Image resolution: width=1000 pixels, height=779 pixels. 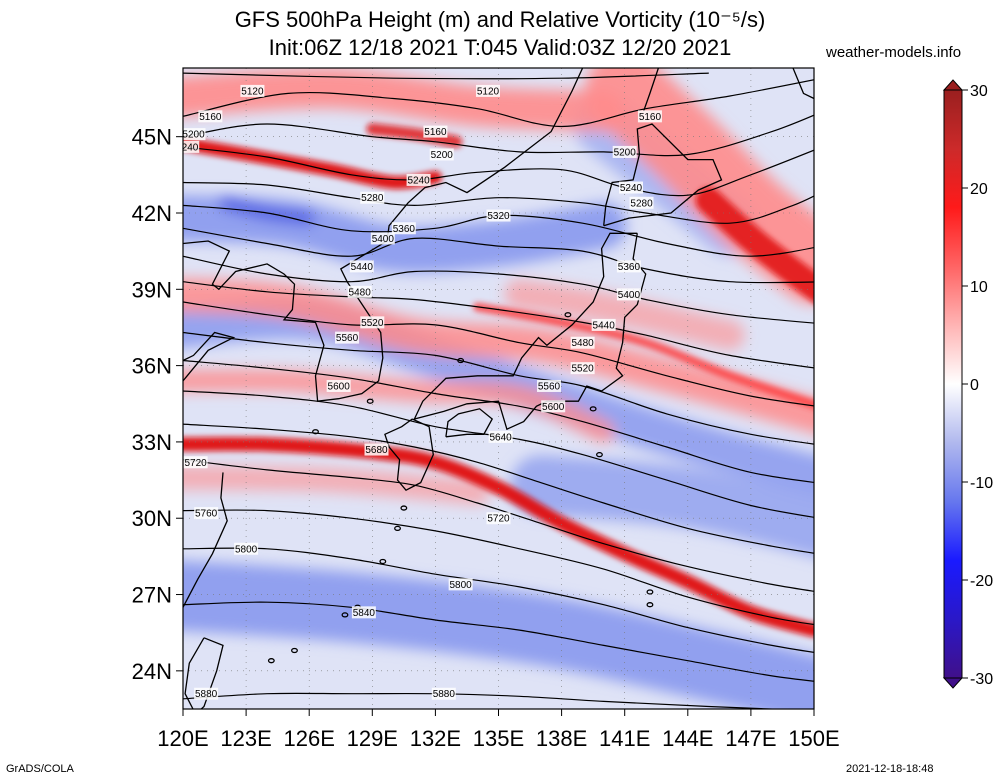 What do you see at coordinates (624, 738) in the screenshot?
I see `lon-label: 141E` at bounding box center [624, 738].